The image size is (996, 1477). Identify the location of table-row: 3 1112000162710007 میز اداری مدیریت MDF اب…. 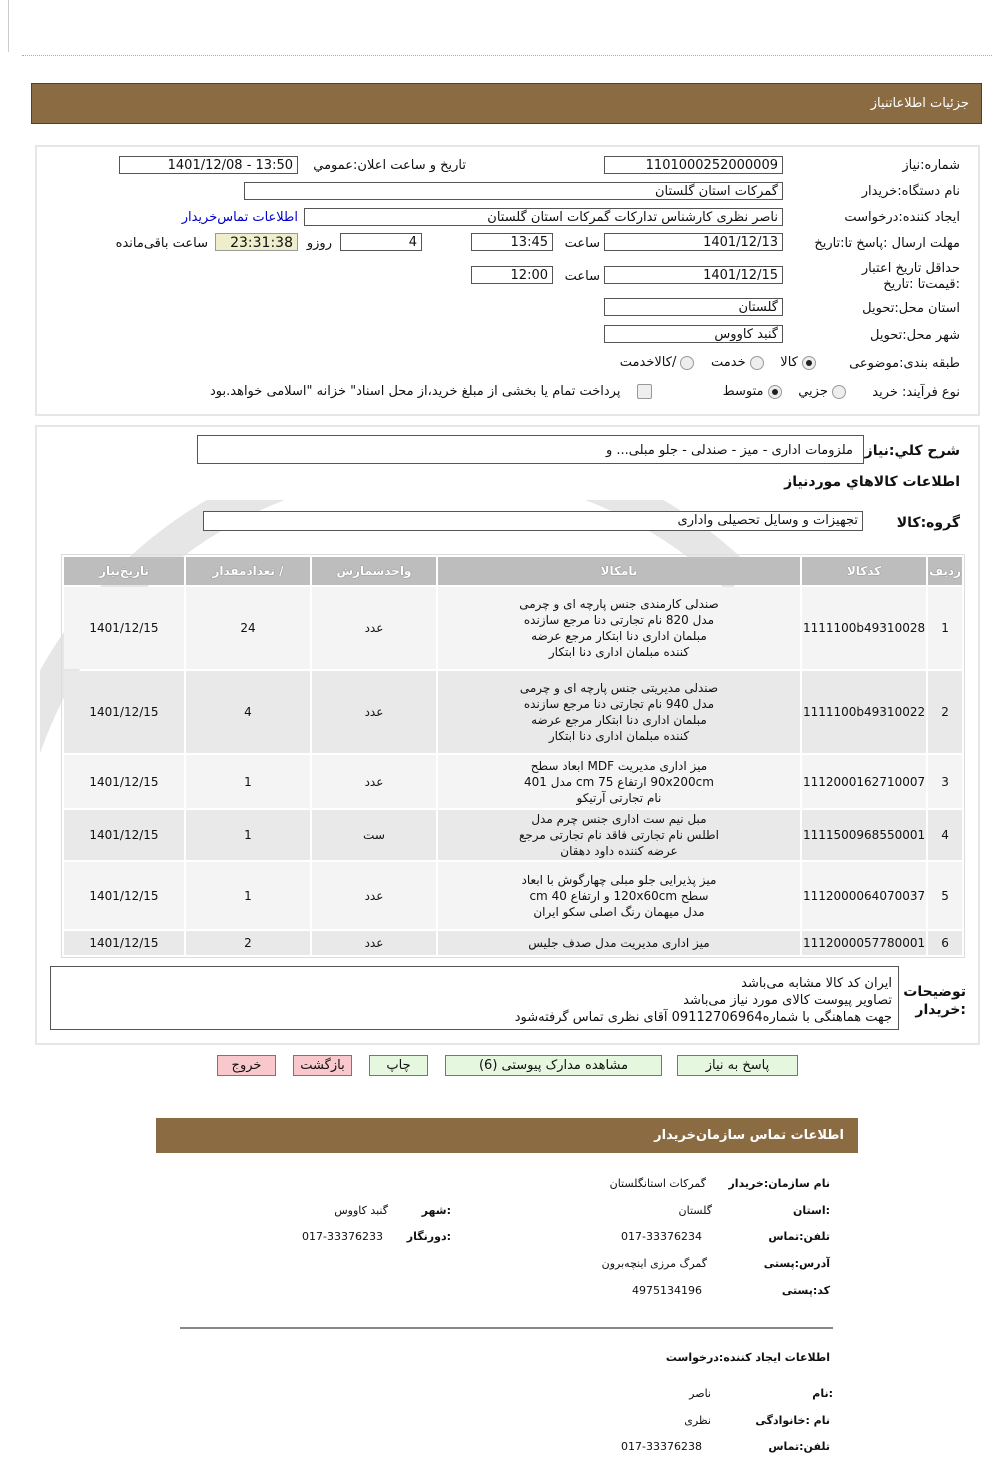
(513, 781).